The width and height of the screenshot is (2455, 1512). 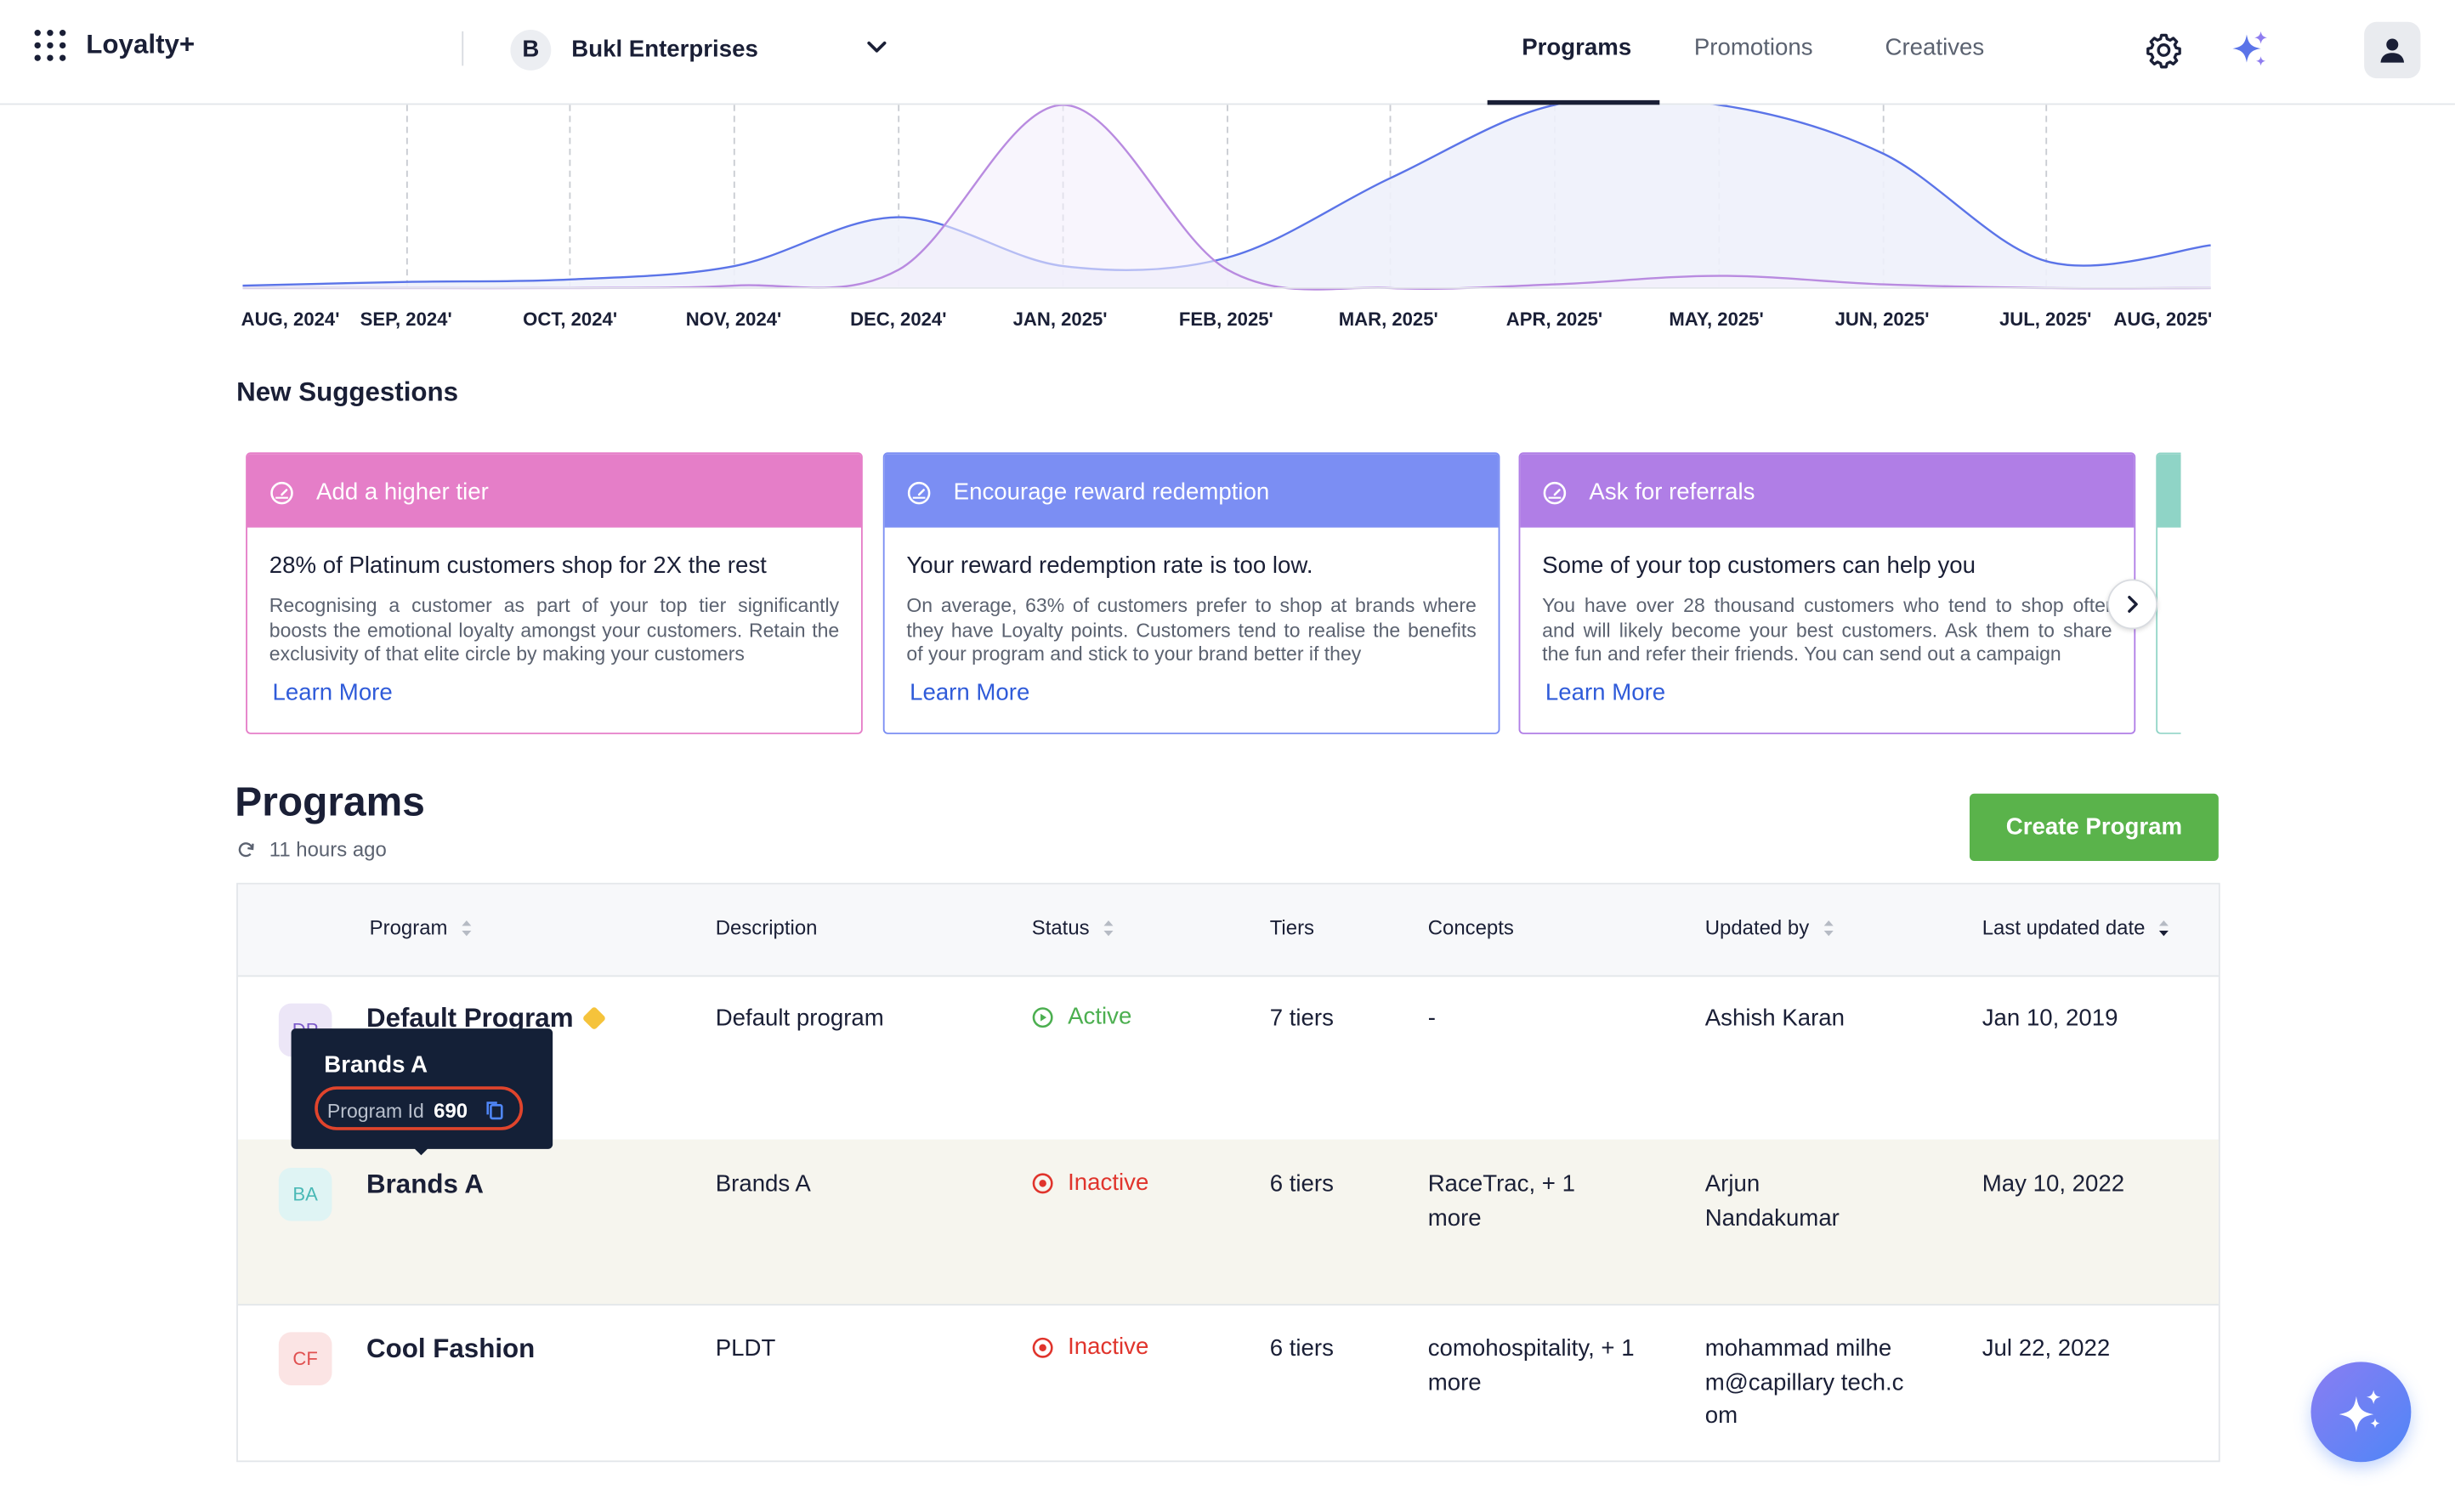 I want to click on column-header-tiers: Tiers, so click(x=1292, y=927).